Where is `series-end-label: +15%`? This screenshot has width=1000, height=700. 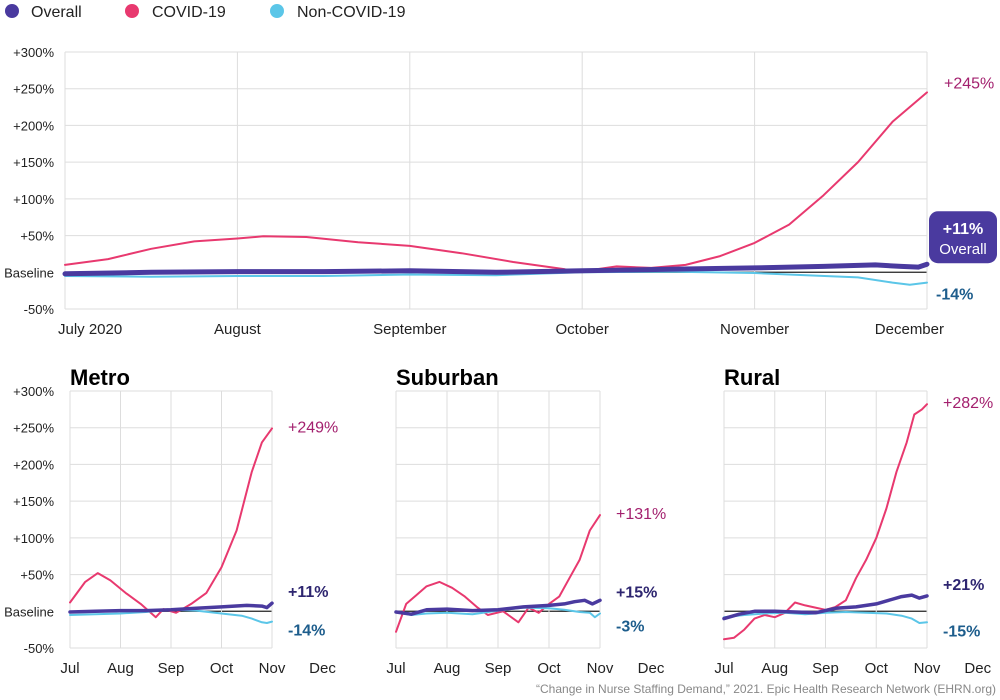 series-end-label: +15% is located at coordinates (636, 592).